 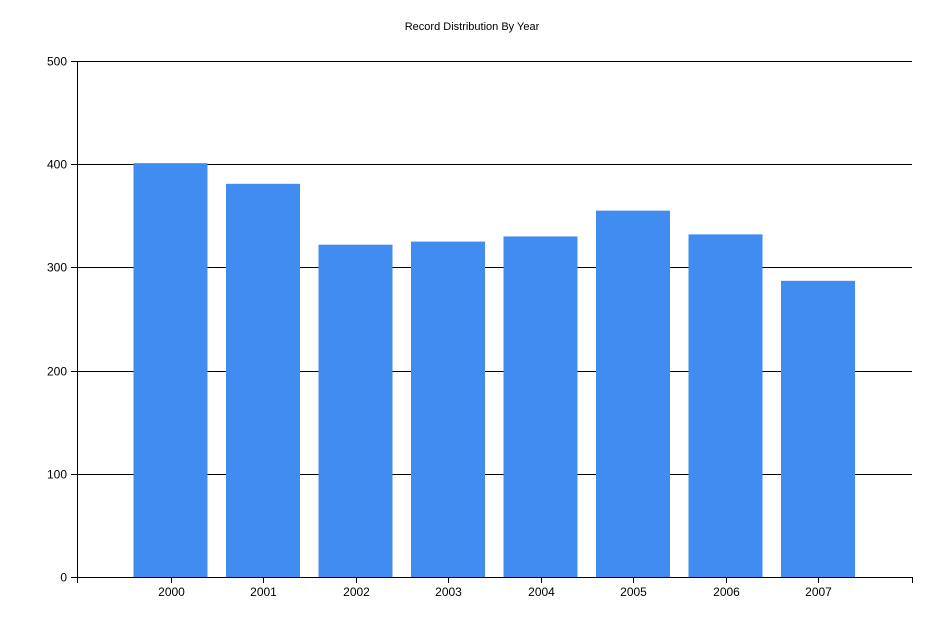 What do you see at coordinates (63, 578) in the screenshot?
I see `y-tick-label-0: 0` at bounding box center [63, 578].